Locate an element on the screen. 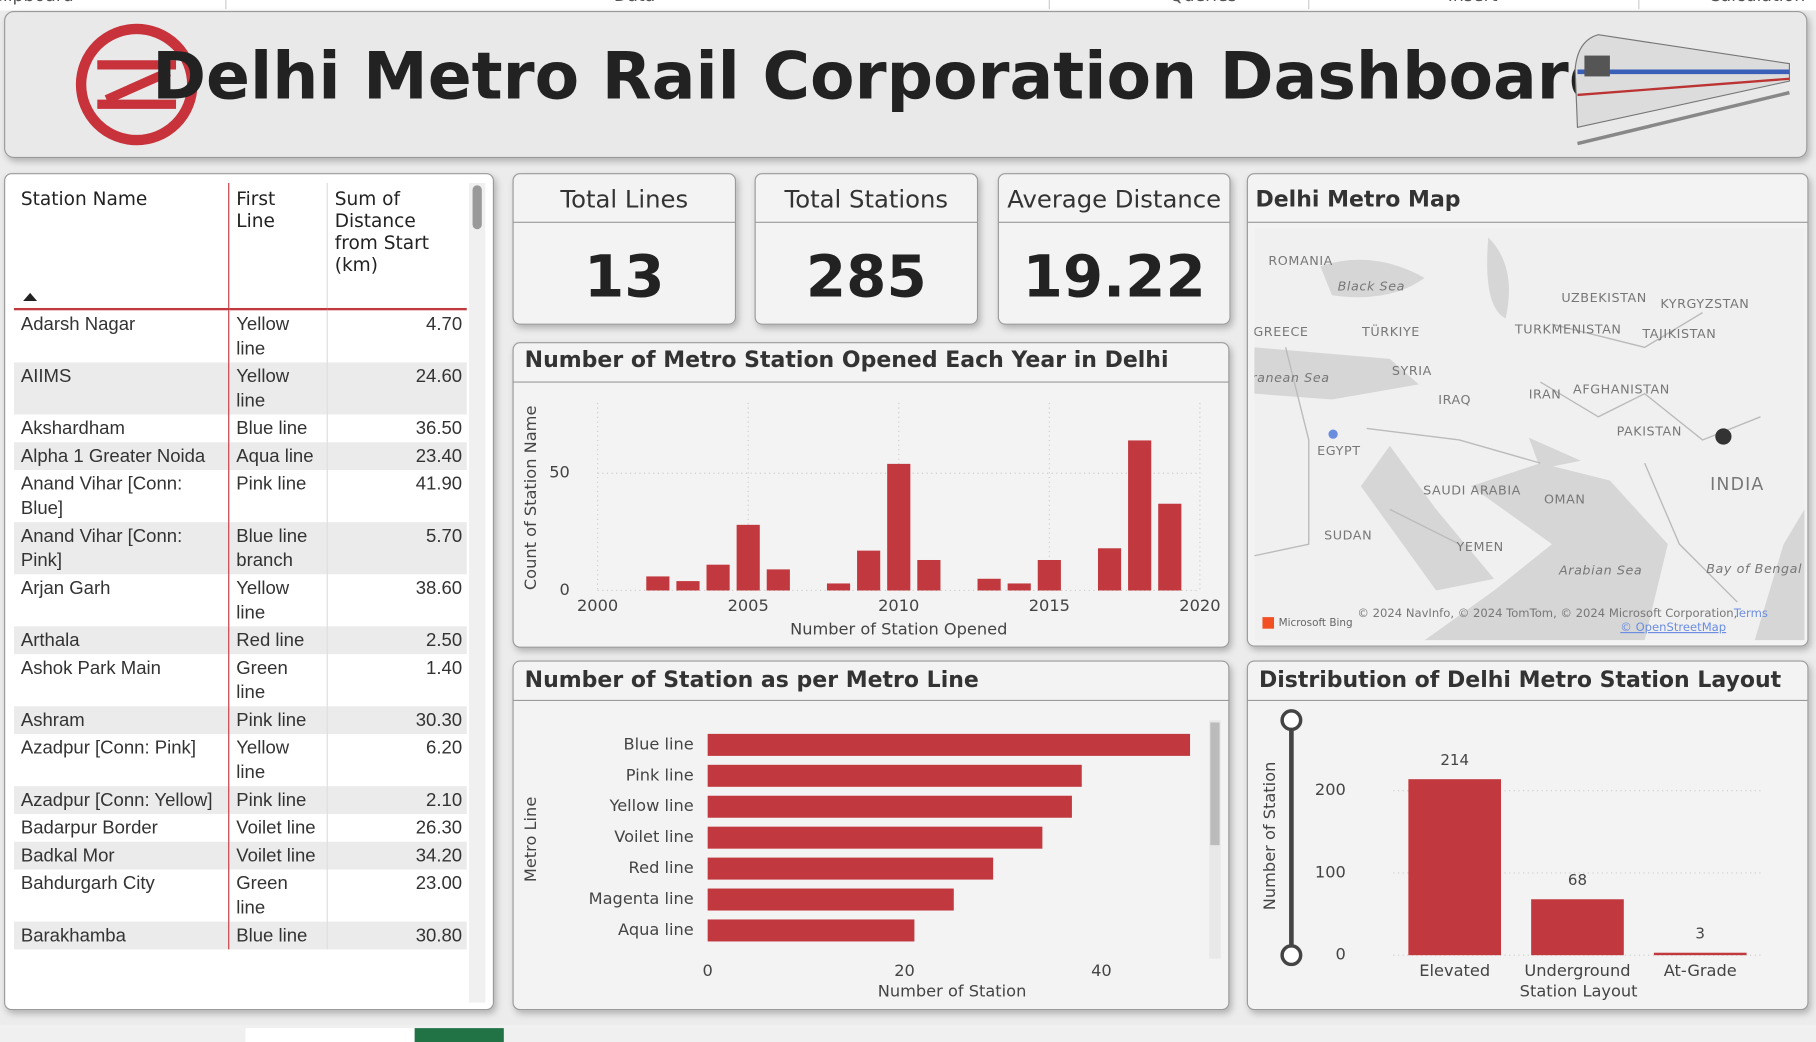 This screenshot has height=1042, width=1816. table-cell: 36.50 is located at coordinates (439, 429).